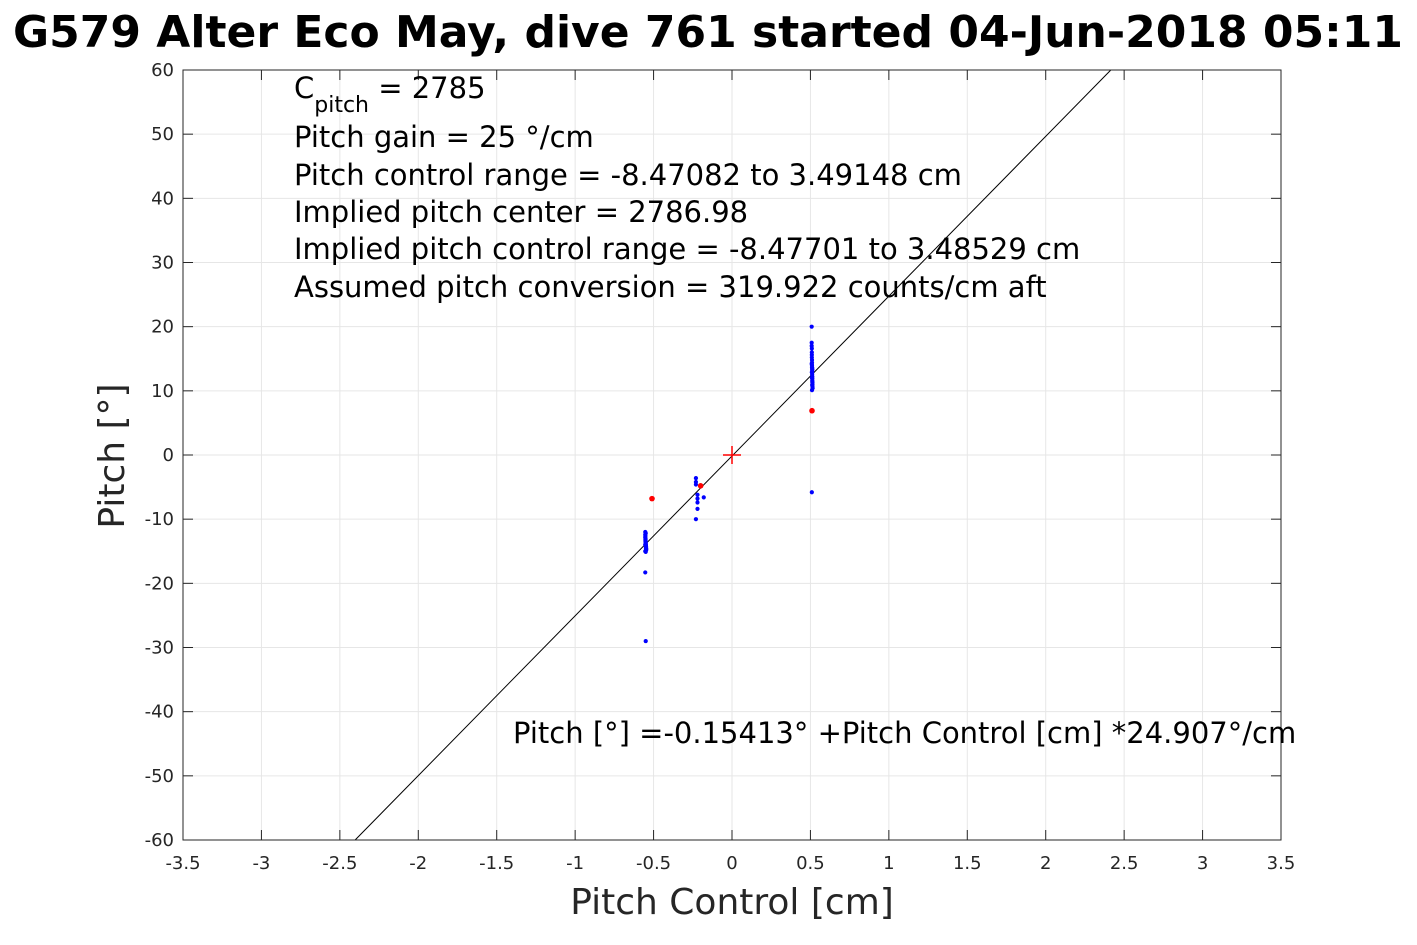 Image resolution: width=1417 pixels, height=945 pixels. I want to click on x-tick-label: -0.5, so click(653, 863).